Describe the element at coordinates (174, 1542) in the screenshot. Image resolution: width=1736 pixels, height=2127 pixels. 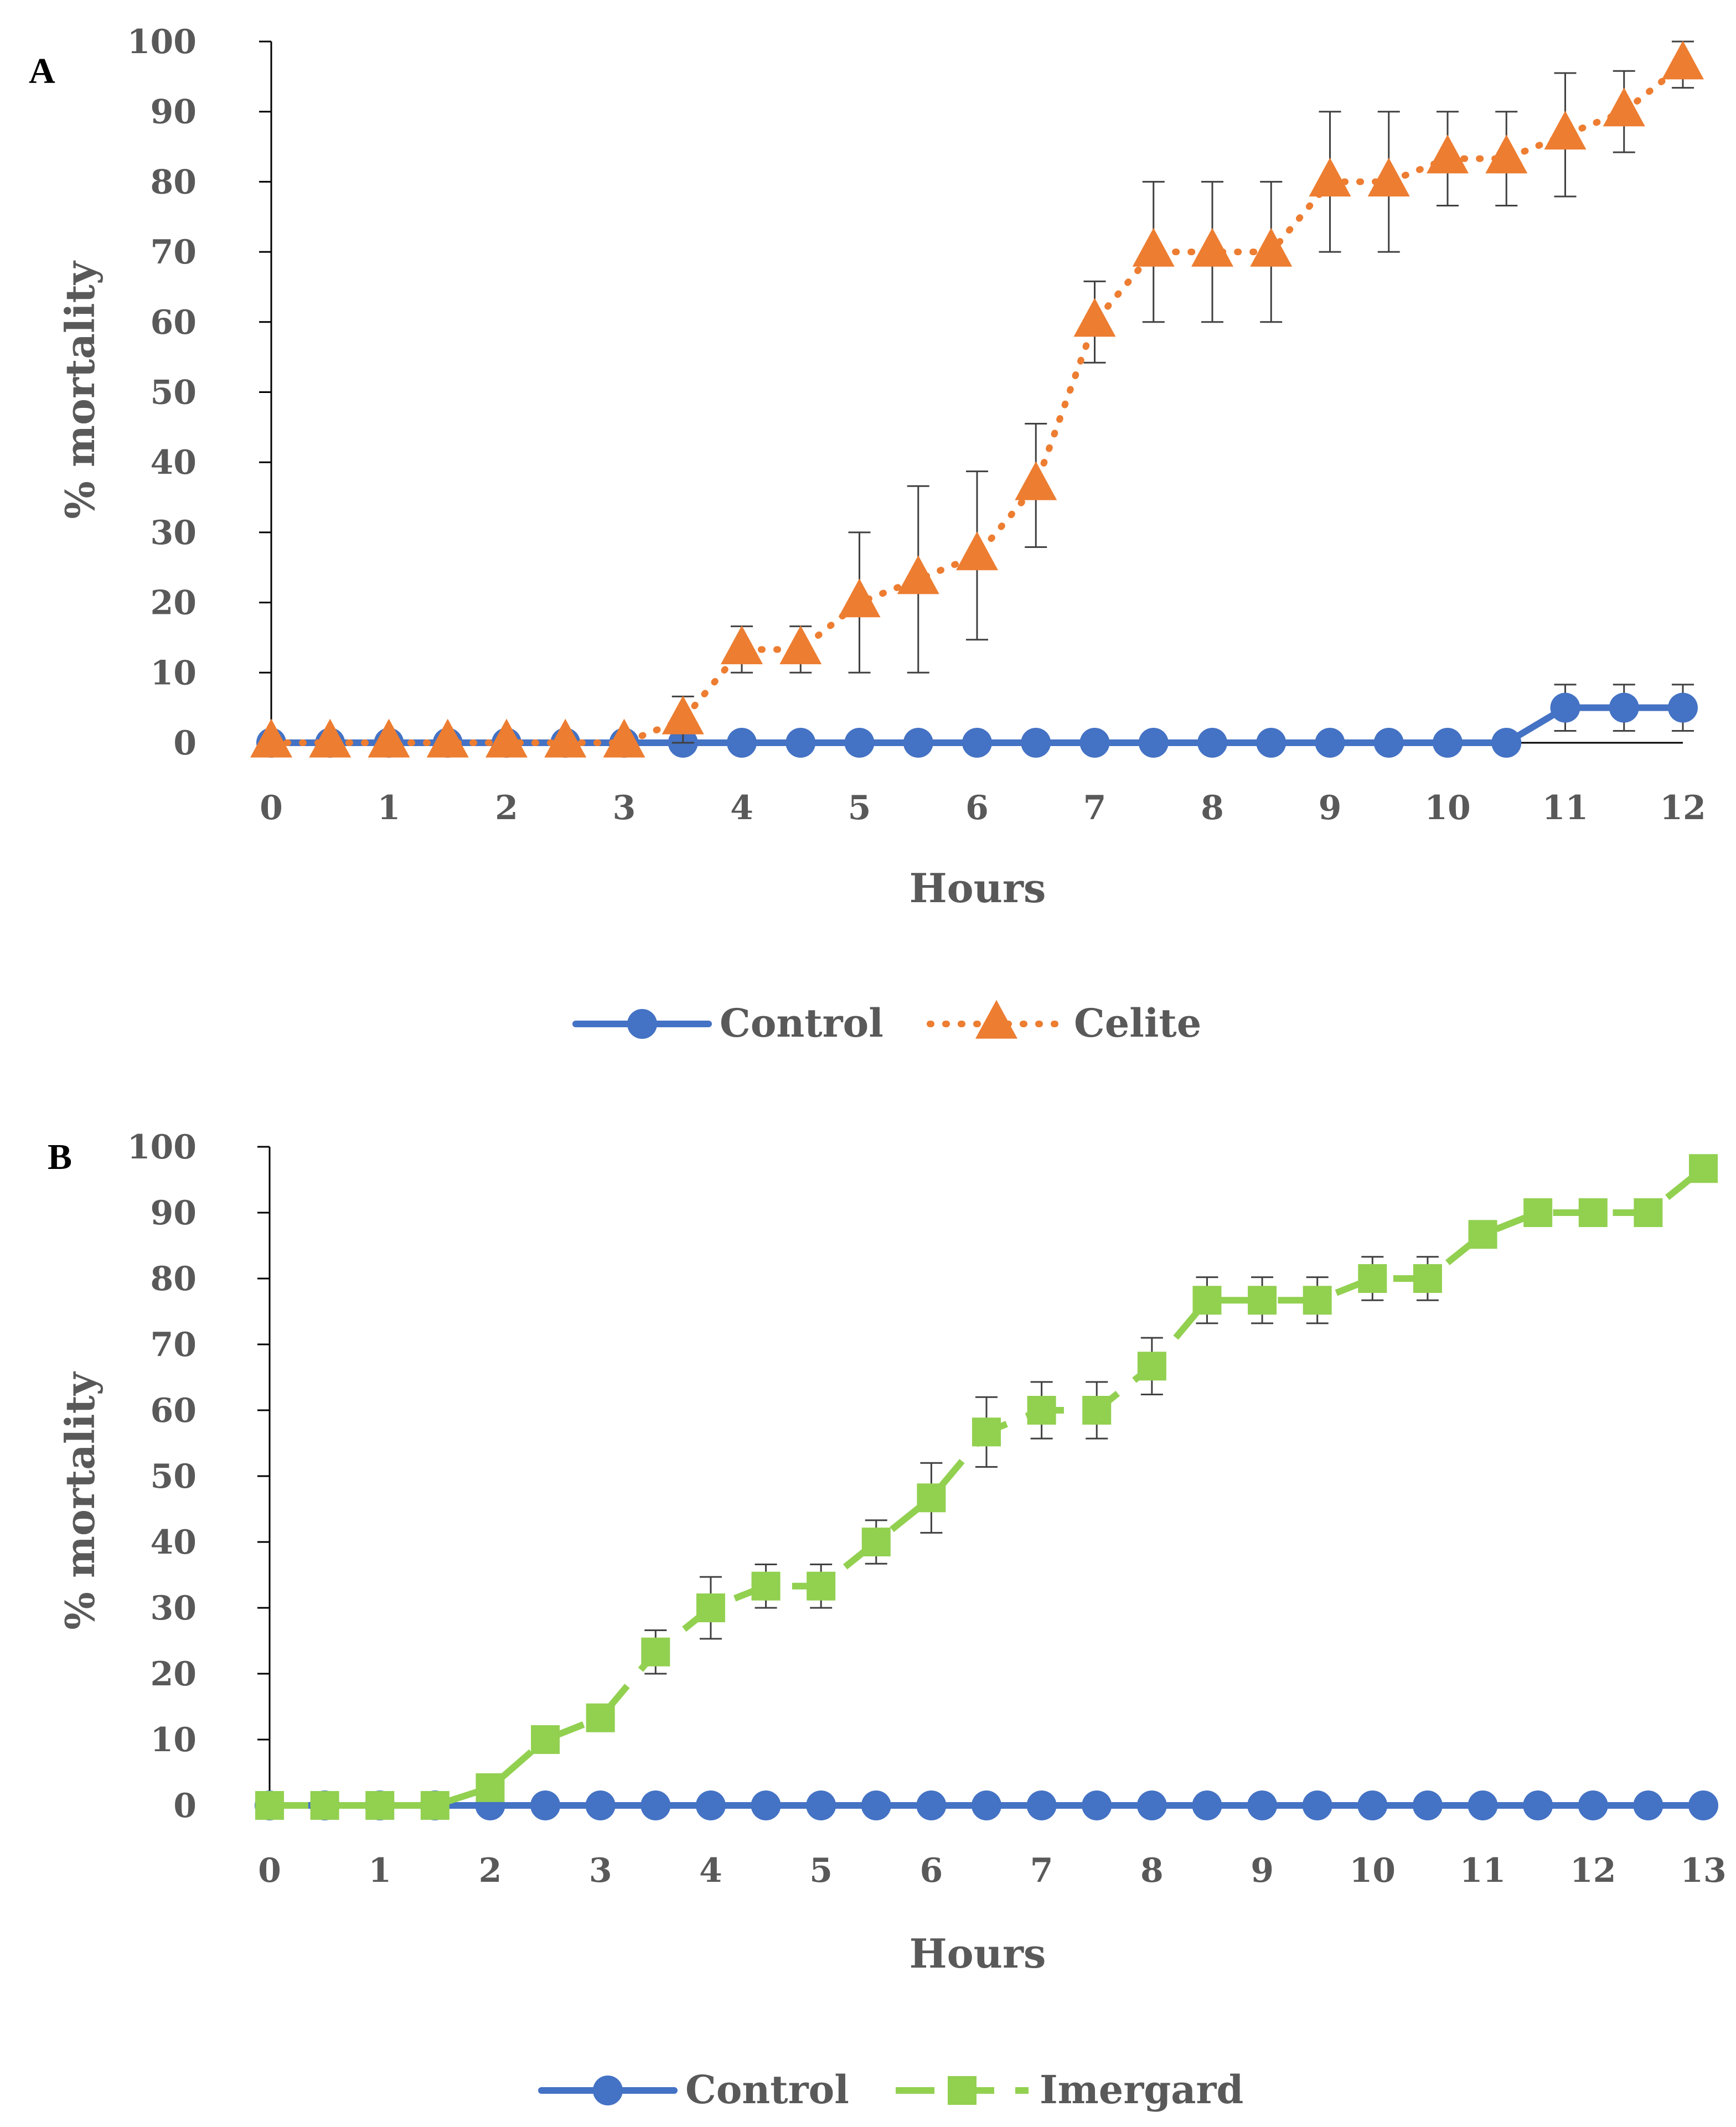
I see `panel-b-y-tick-label: 40` at that location.